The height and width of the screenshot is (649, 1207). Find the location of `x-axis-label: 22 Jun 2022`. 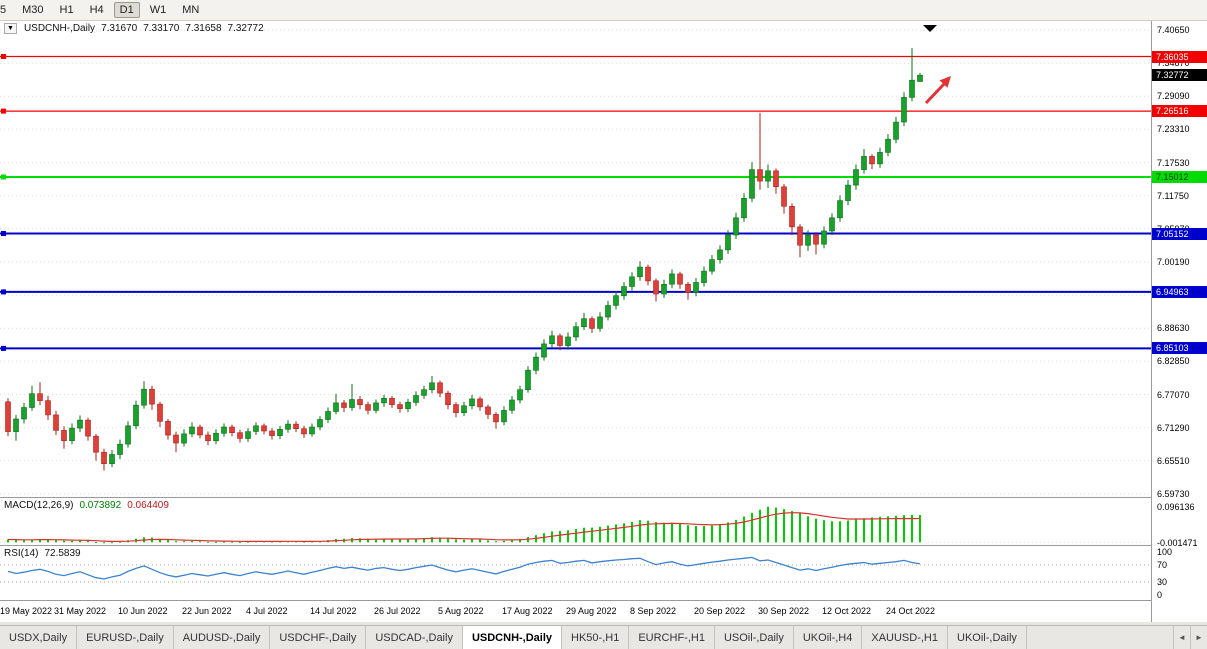

x-axis-label: 22 Jun 2022 is located at coordinates (207, 611).